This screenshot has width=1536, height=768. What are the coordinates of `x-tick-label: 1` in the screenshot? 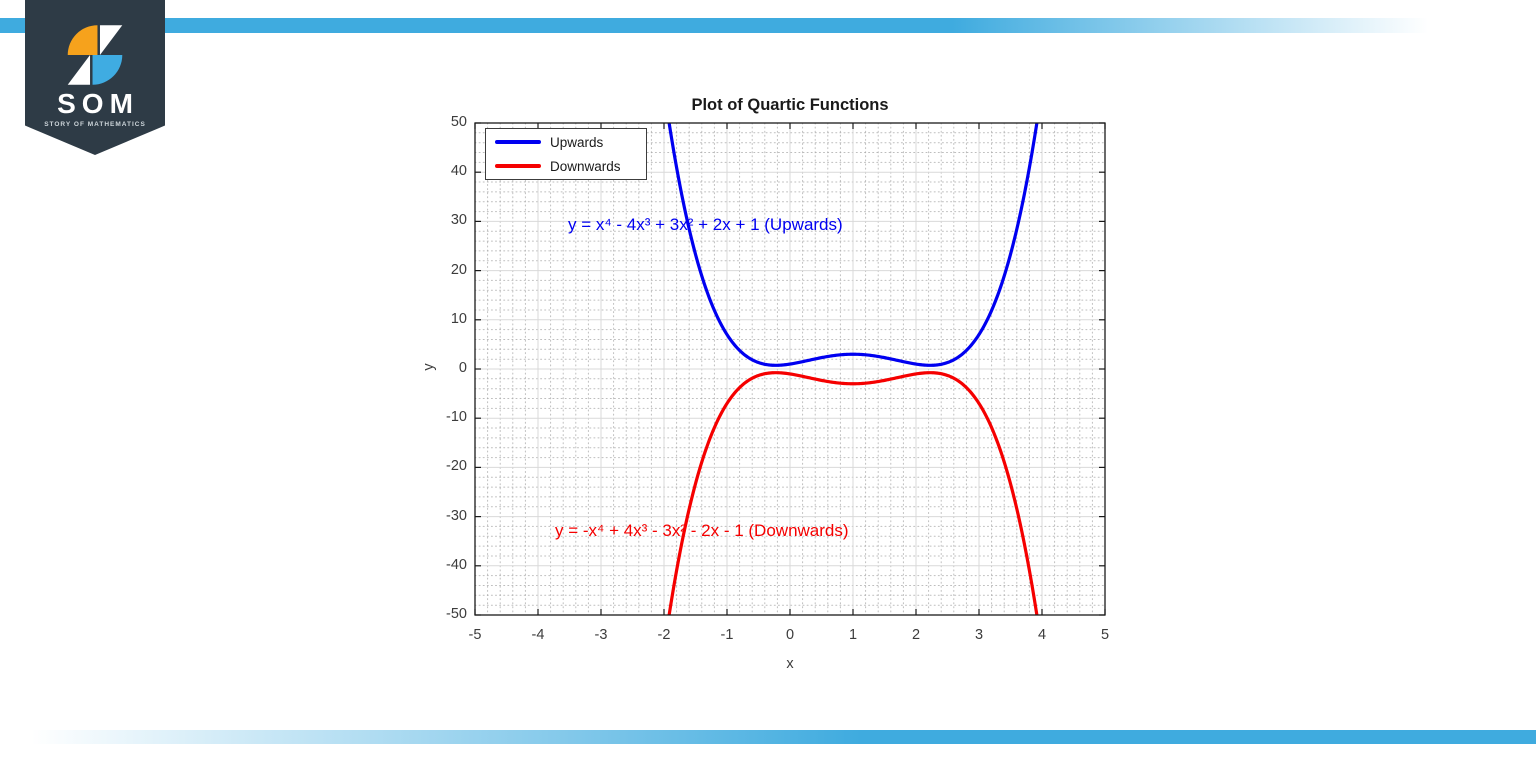 It's located at (853, 635).